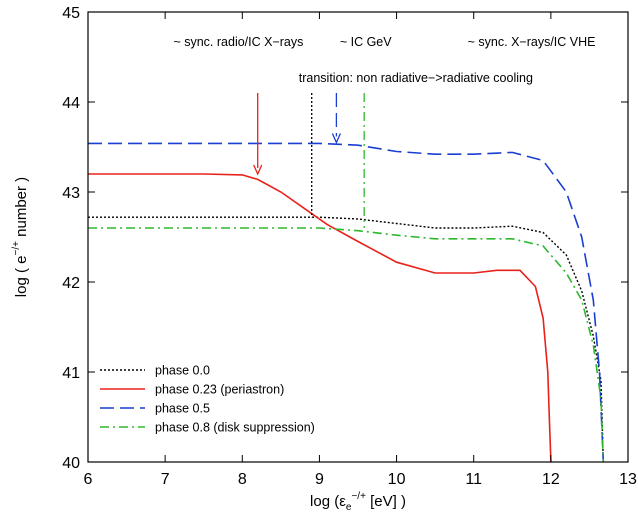 The height and width of the screenshot is (518, 638). I want to click on arrow-blue-head, so click(336, 139).